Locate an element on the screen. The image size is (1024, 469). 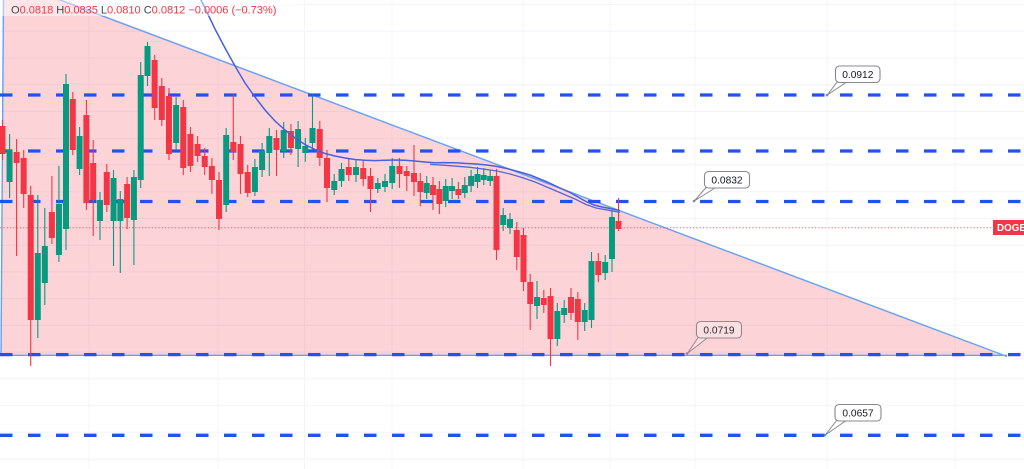
svg-text: DOGEU is located at coordinates (1010, 228).